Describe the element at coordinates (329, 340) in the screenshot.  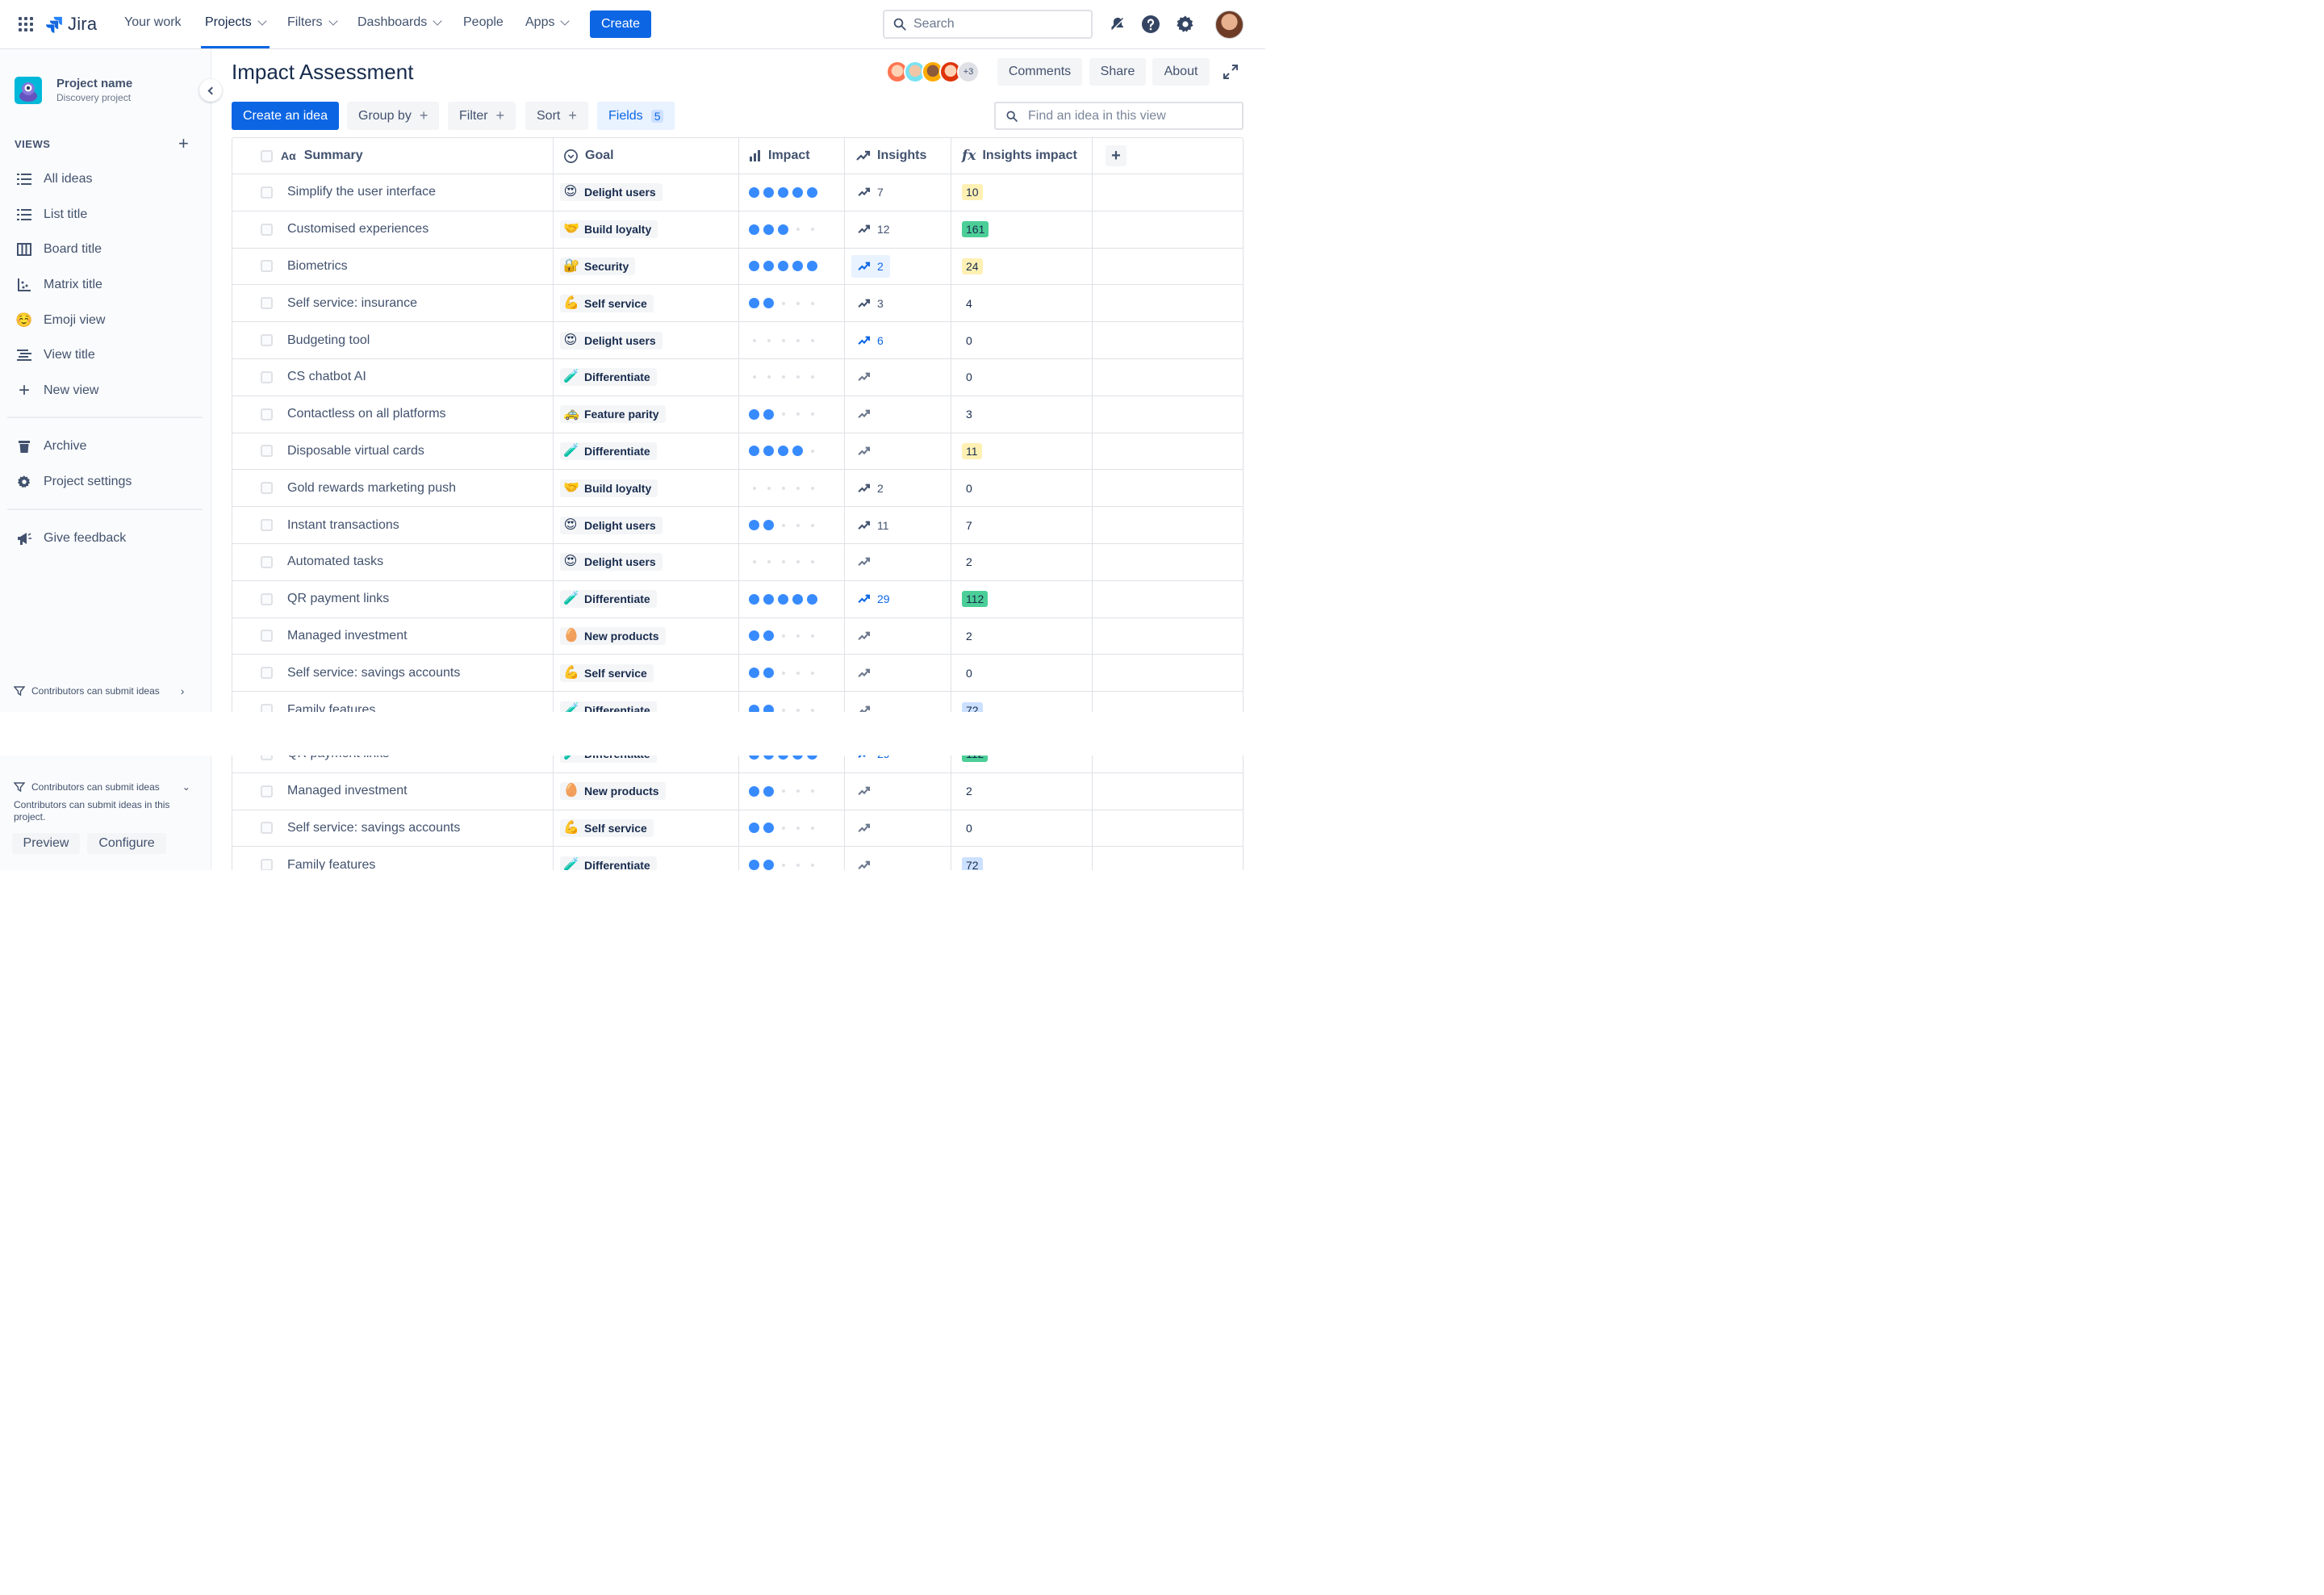
I see `idea-summary: Budgeting tool` at that location.